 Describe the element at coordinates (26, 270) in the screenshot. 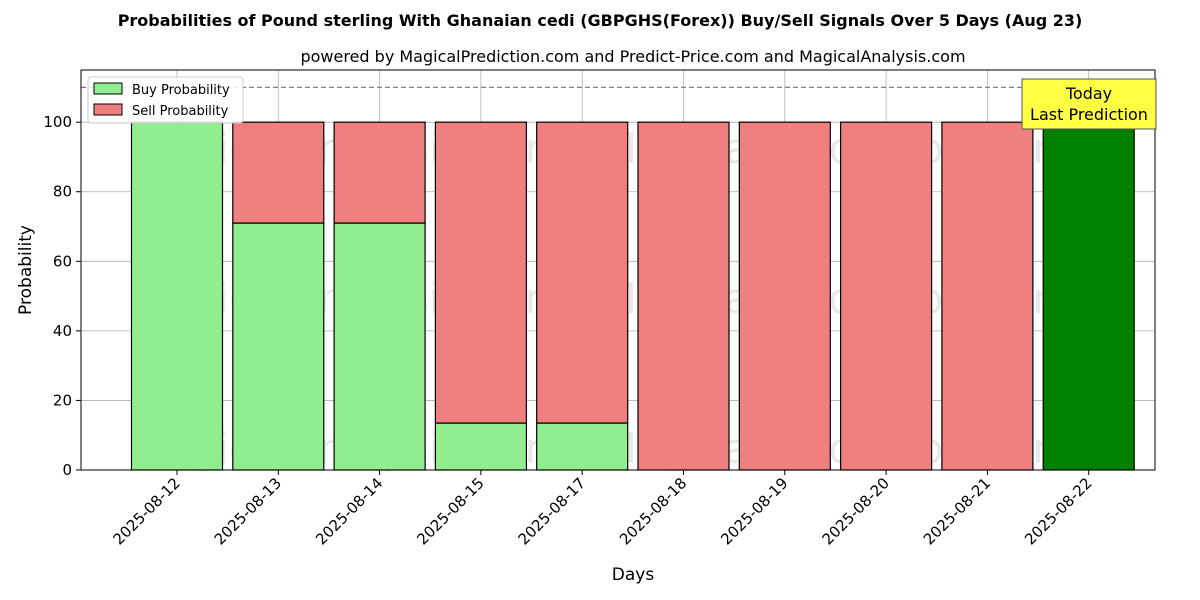

I see `y-axis-label: Probability` at that location.